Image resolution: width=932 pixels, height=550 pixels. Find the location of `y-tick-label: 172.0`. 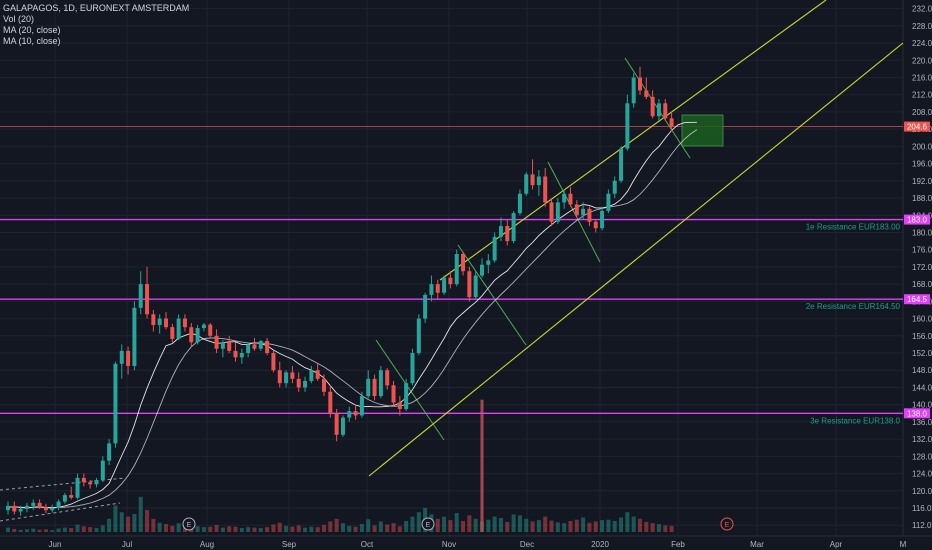

y-tick-label: 172.0 is located at coordinates (922, 267).